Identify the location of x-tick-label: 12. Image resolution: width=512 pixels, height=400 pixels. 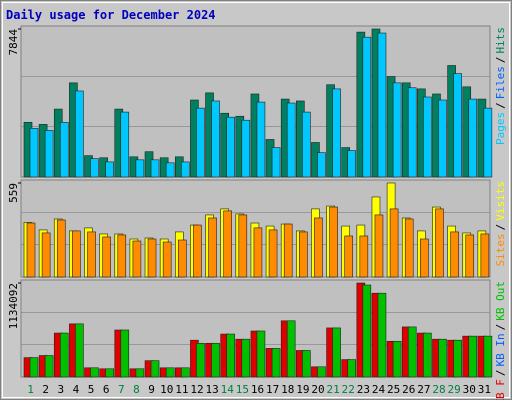
(196, 389).